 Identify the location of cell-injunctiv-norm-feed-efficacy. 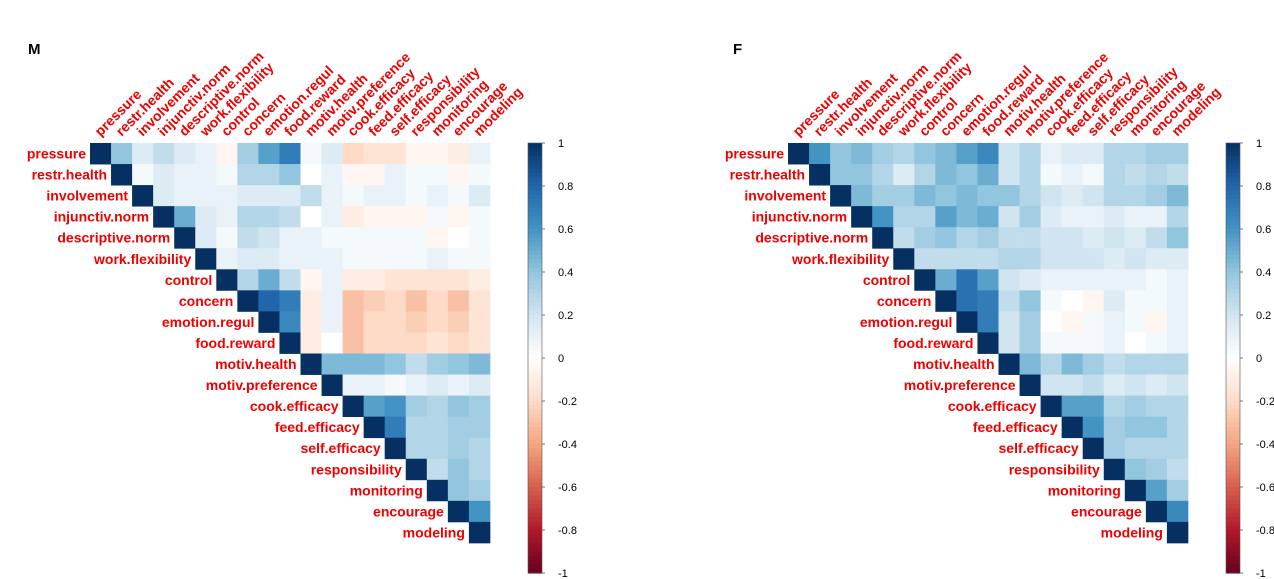
(374, 217).